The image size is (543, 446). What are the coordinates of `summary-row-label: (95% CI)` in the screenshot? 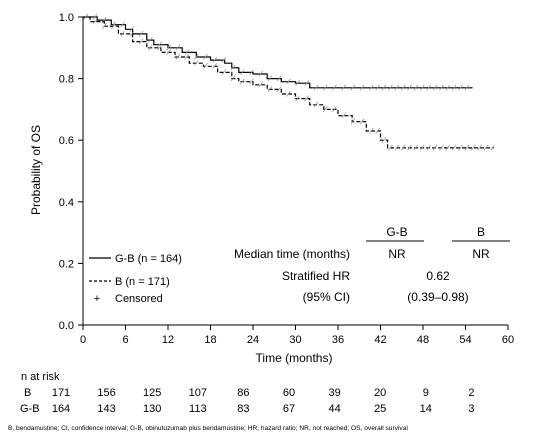 It's located at (326, 297).